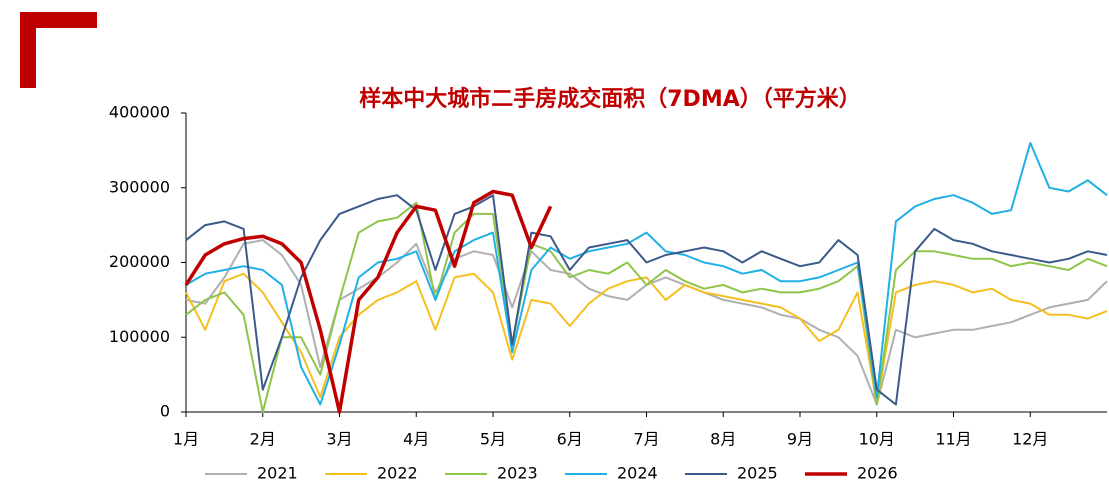  Describe the element at coordinates (646, 439) in the screenshot. I see `x-tick-label: 7月` at that location.